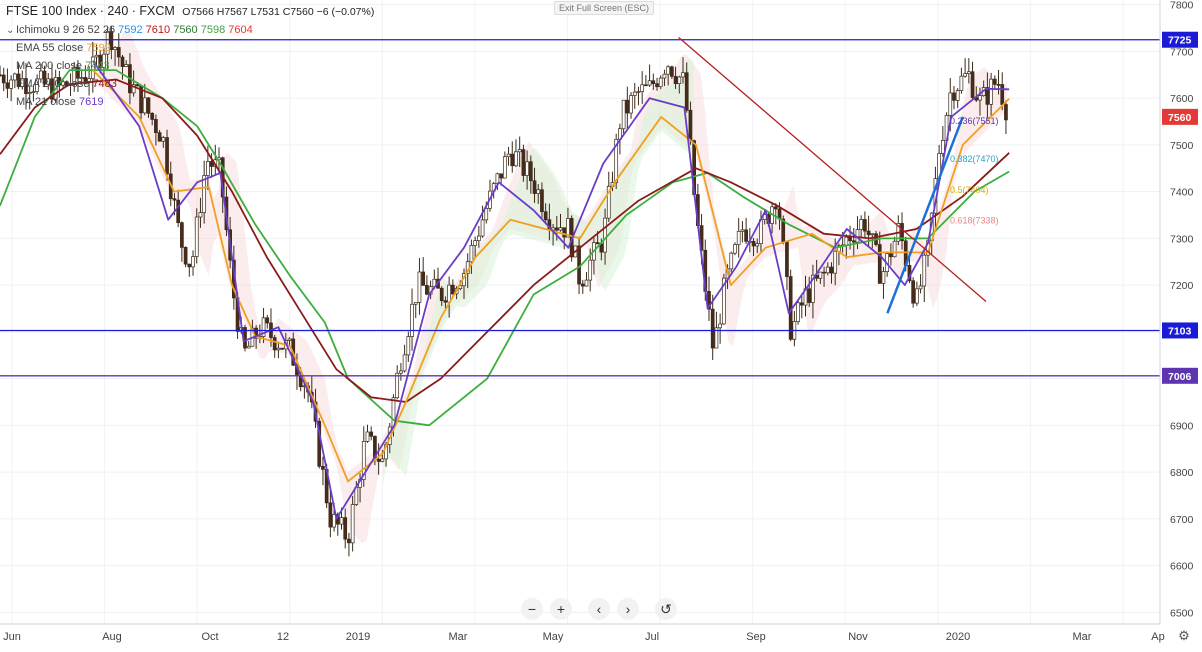 The width and height of the screenshot is (1202, 652). I want to click on zoom-out-button: −, so click(532, 609).